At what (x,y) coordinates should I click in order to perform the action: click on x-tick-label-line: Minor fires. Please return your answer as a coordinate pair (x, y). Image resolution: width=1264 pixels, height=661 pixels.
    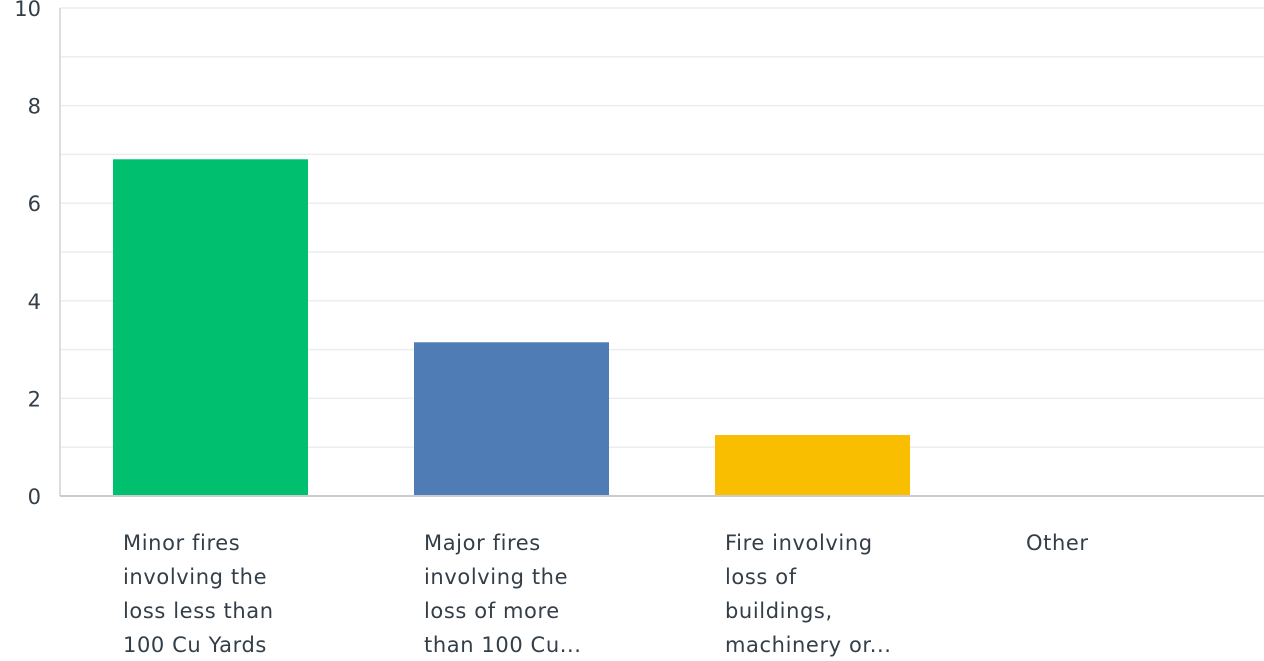
    Looking at the image, I should click on (181, 543).